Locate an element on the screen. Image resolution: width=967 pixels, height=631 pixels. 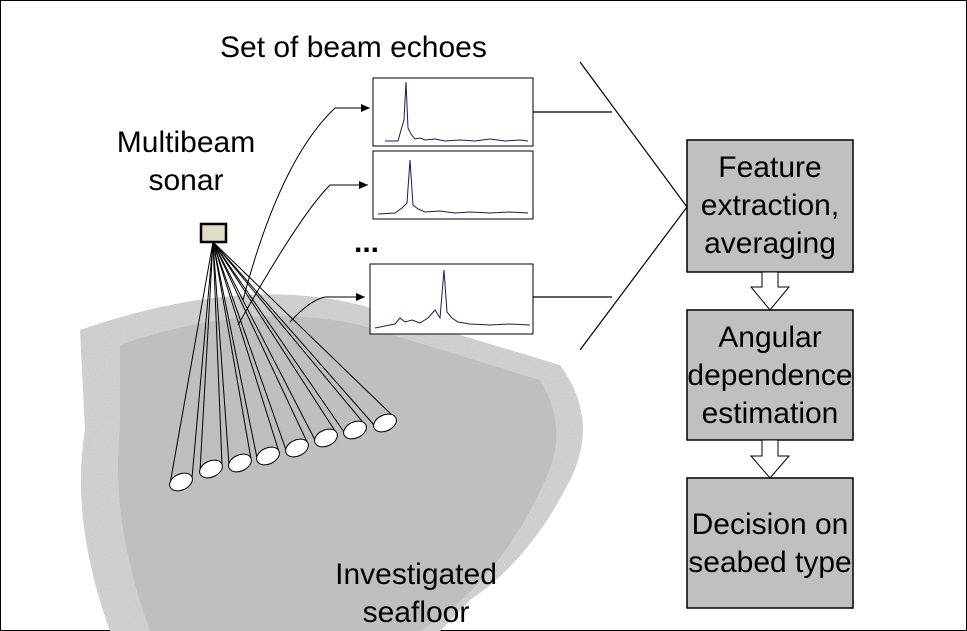
step-label-line: dependence is located at coordinates (769, 375).